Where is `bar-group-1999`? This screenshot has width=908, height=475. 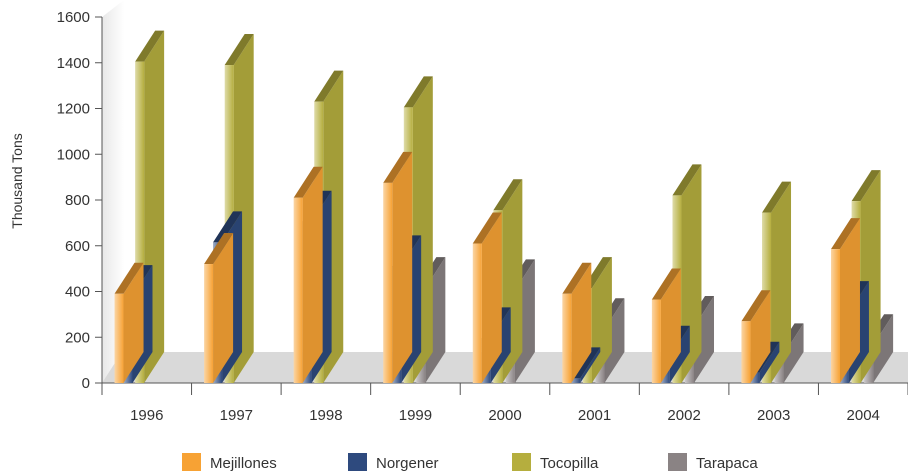 bar-group-1999 is located at coordinates (414, 229).